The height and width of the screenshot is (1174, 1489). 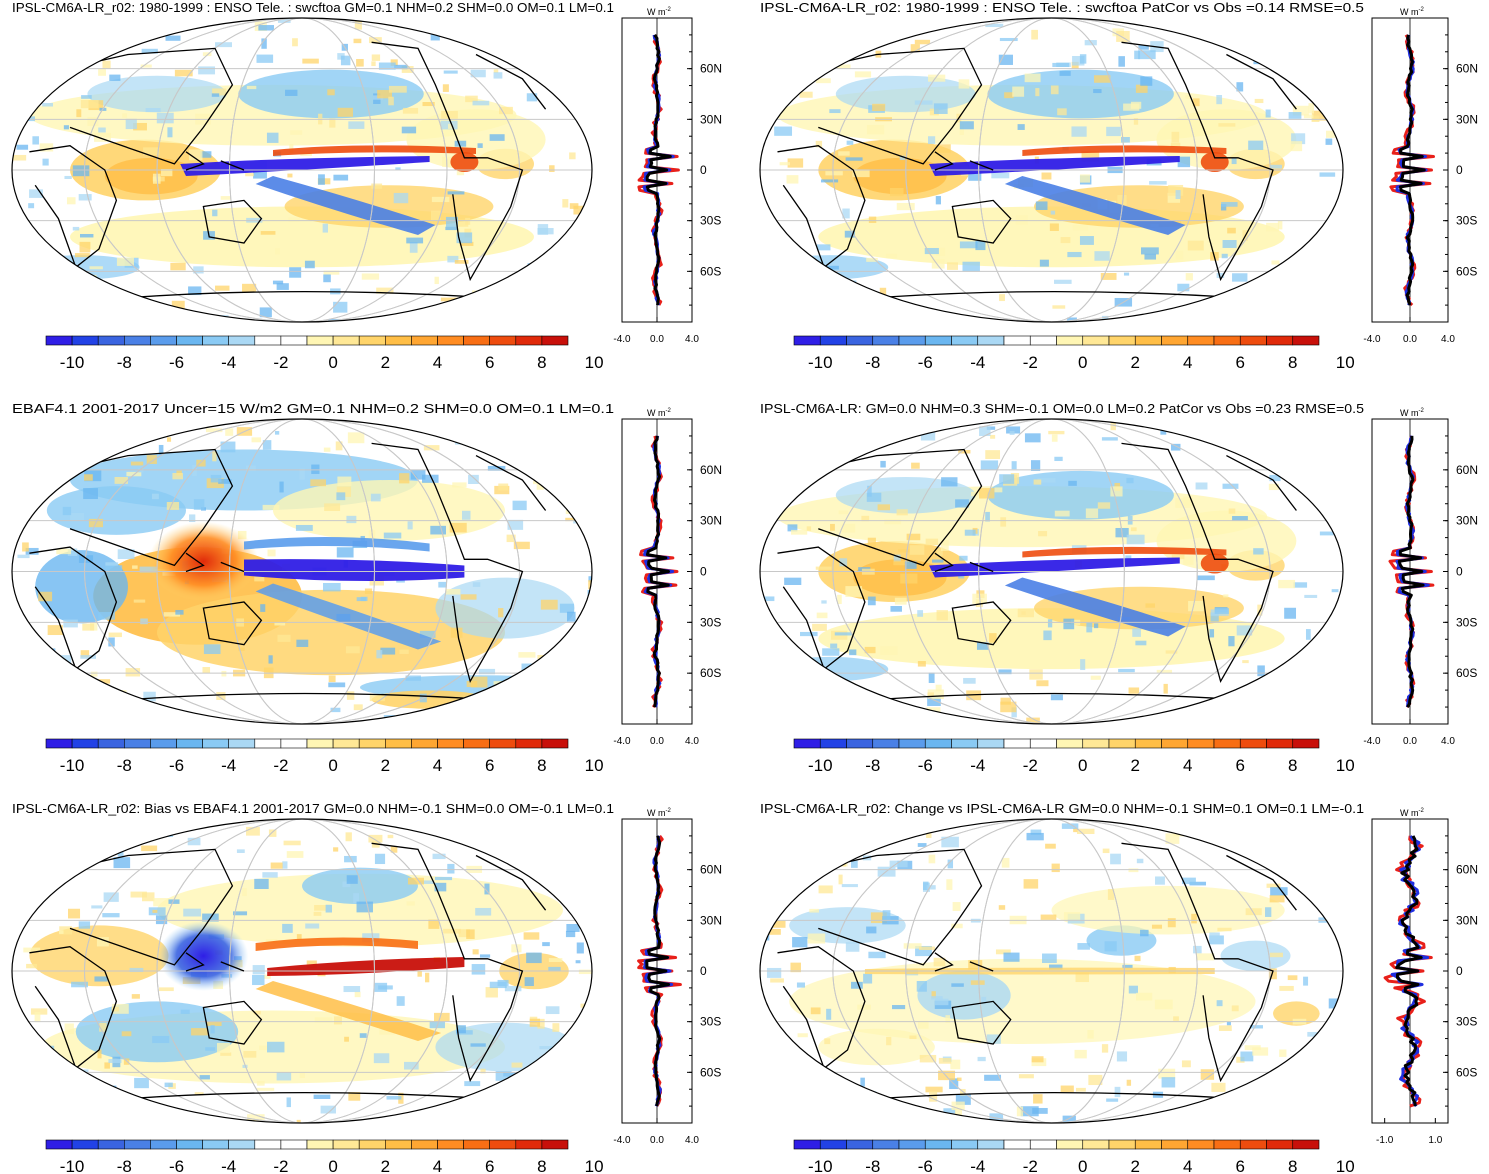 What do you see at coordinates (710, 221) in the screenshot?
I see `lat-label: 30S` at bounding box center [710, 221].